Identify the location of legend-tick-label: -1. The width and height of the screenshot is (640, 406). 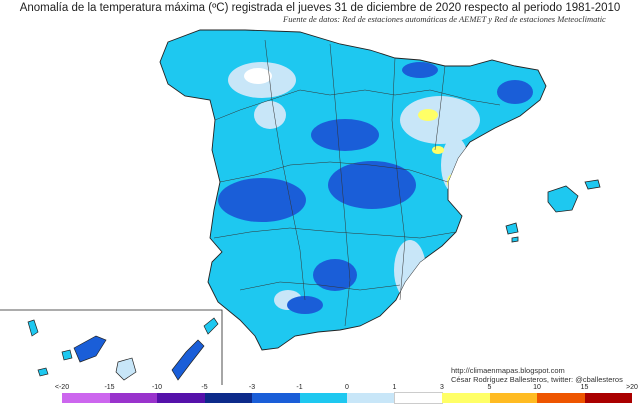
(299, 387).